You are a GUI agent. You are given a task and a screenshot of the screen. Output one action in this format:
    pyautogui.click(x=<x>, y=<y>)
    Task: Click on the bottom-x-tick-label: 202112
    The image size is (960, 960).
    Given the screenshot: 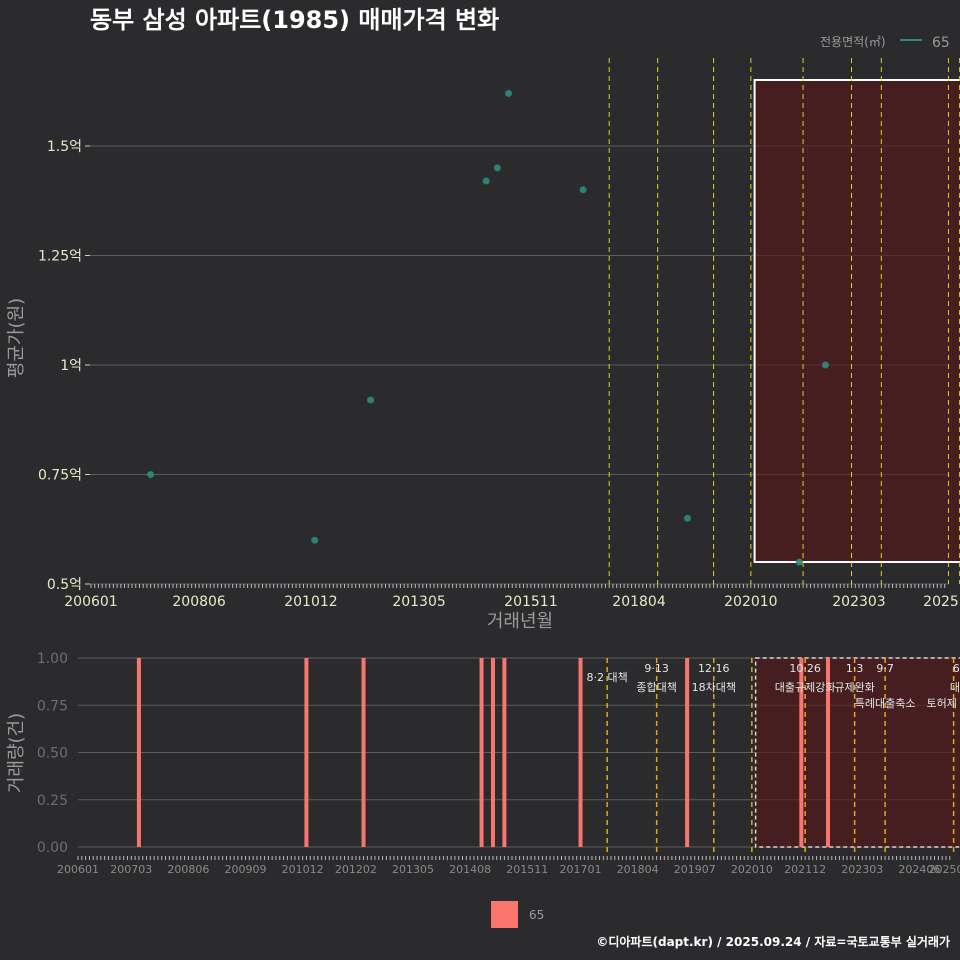 What is the action you would take?
    pyautogui.click(x=805, y=869)
    